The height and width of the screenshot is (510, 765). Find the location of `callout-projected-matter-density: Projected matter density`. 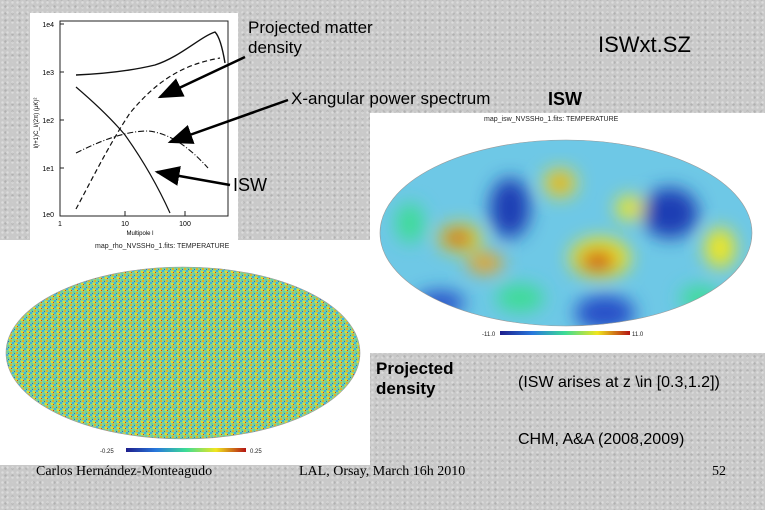

callout-projected-matter-density: Projected matter density is located at coordinates (310, 37).